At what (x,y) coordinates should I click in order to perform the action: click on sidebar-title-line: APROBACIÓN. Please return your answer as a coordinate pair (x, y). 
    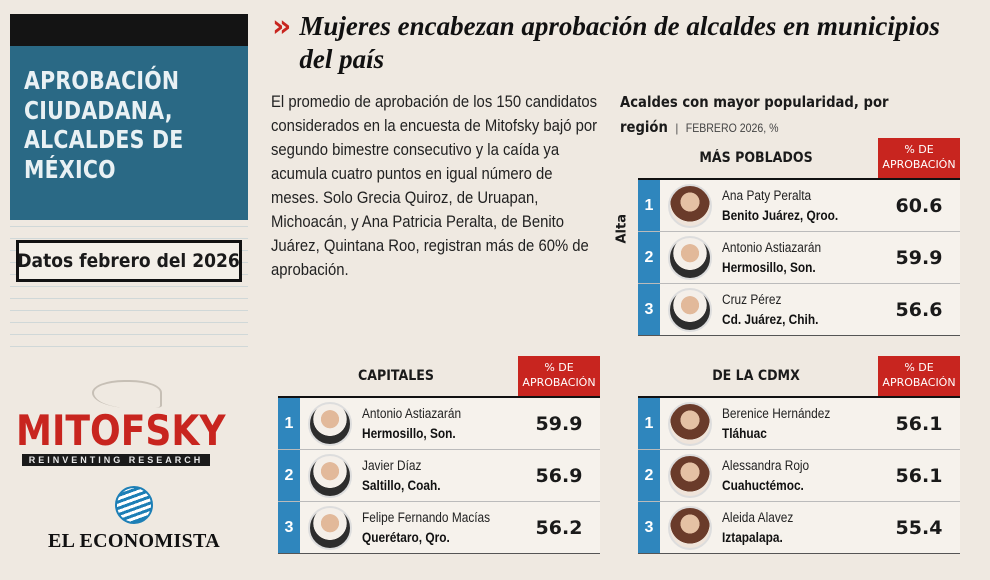
    Looking at the image, I should click on (102, 80).